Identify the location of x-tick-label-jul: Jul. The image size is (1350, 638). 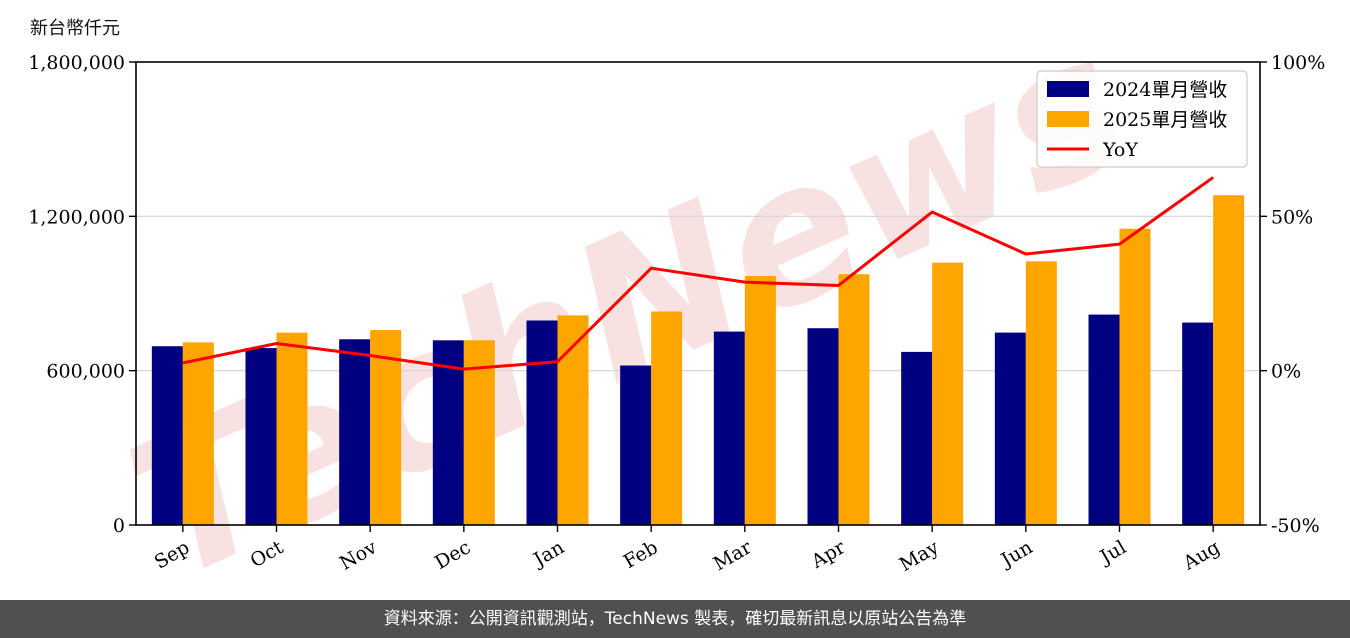
(1112, 552).